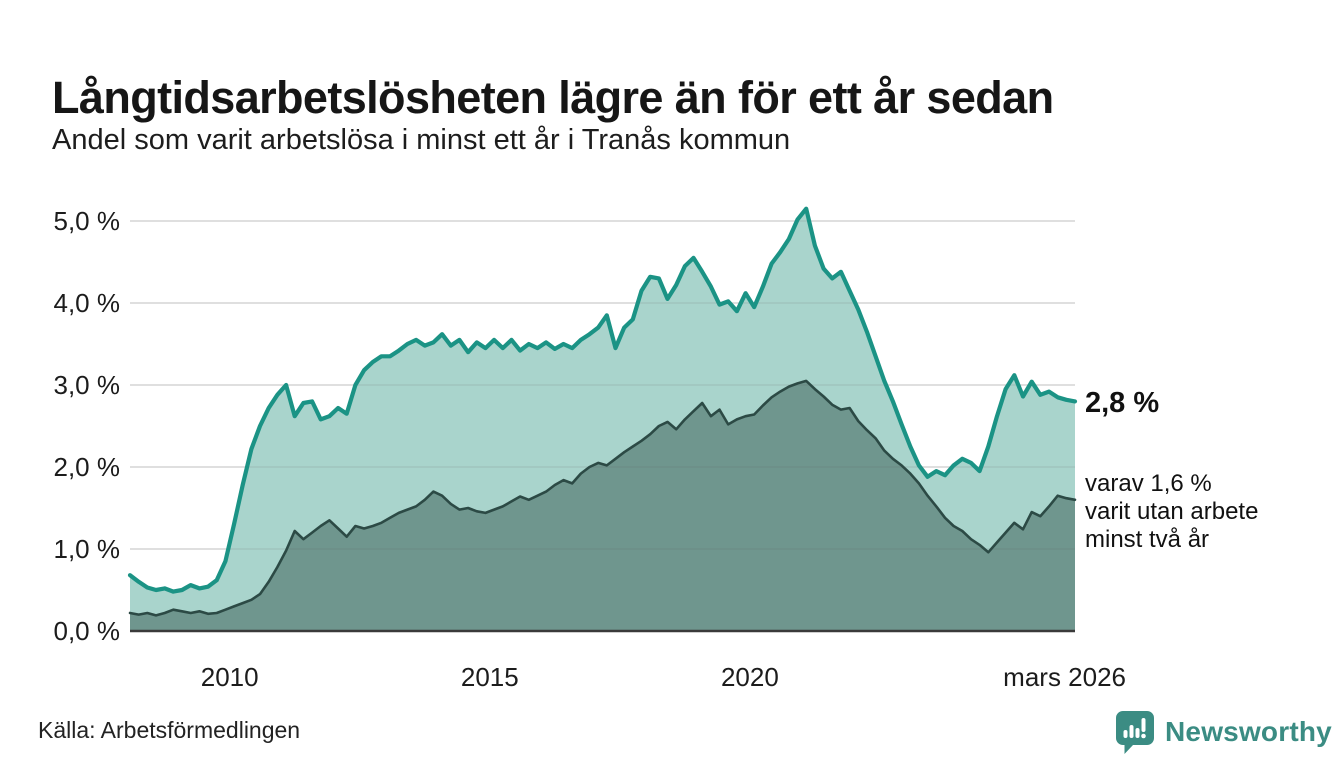  Describe the element at coordinates (1122, 403) in the screenshot. I see `latest-value-label: 2,8 %` at that location.